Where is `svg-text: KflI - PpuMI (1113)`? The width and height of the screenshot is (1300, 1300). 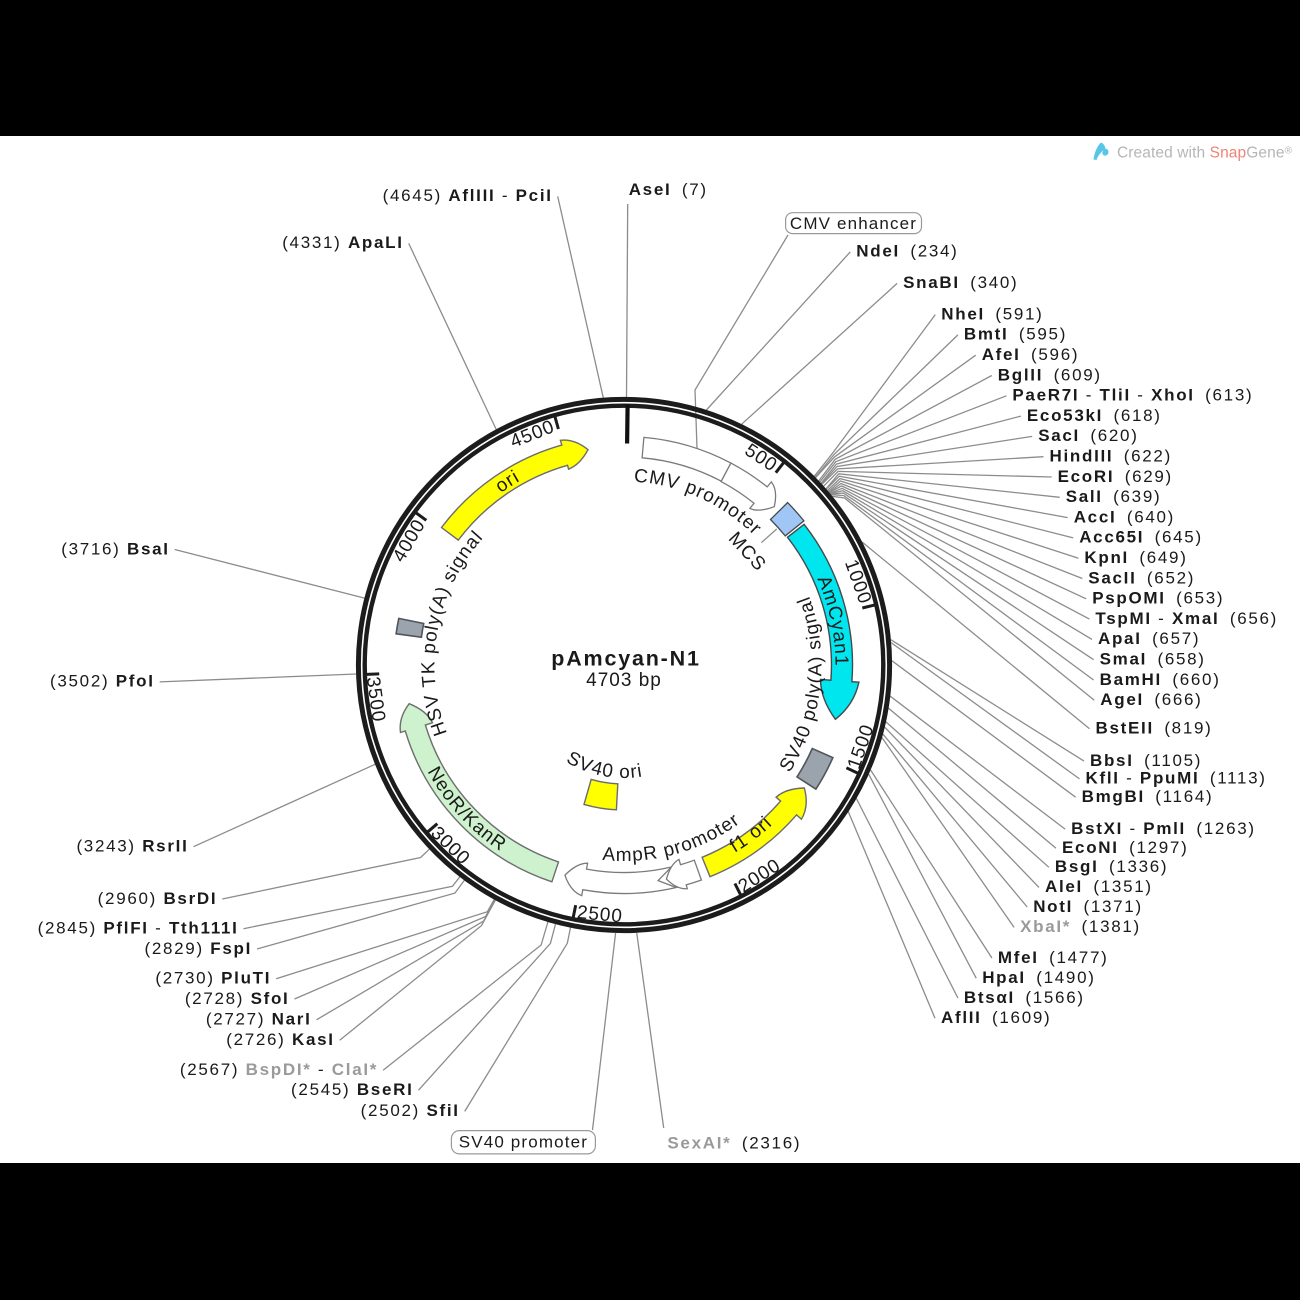
svg-text: KflI - PpuMI (1113) is located at coordinates (1176, 778).